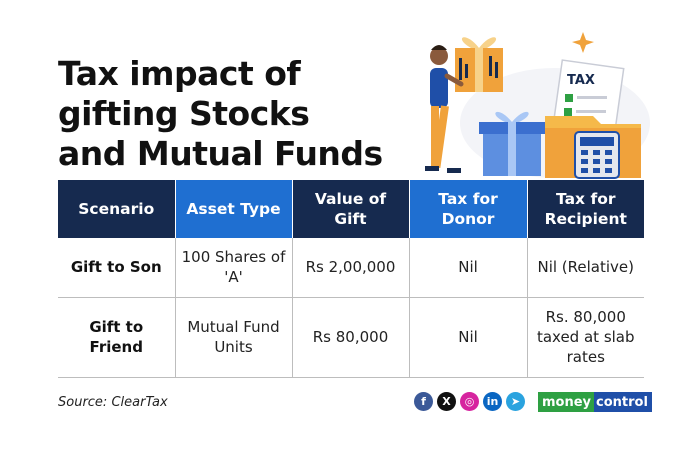  Describe the element at coordinates (179, 73) in the screenshot. I see `title-line: Tax impact of` at that location.